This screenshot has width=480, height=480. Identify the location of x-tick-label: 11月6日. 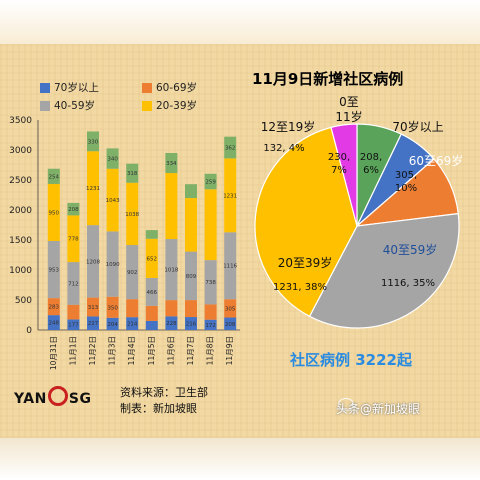
(170, 350).